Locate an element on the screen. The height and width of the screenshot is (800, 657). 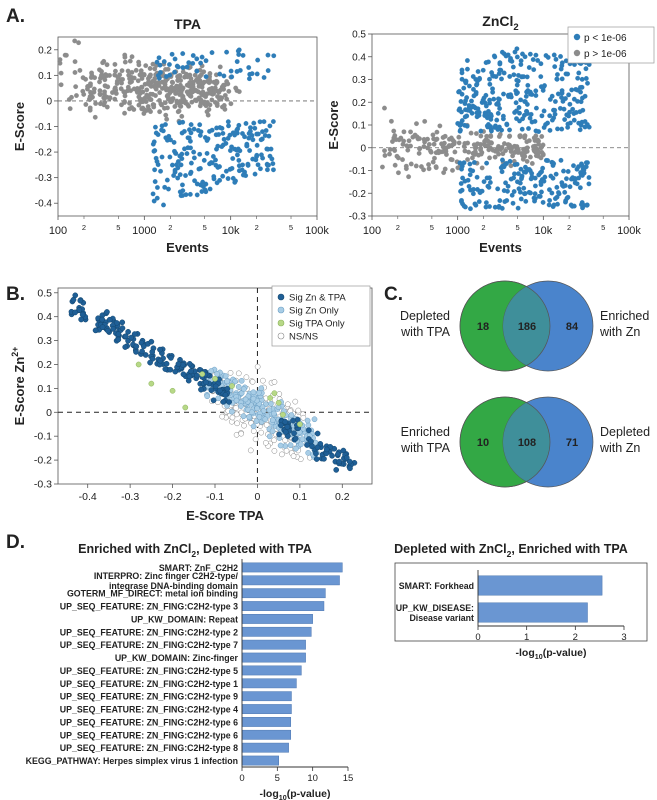
venn-value-overlap: 186 is located at coordinates (527, 327).